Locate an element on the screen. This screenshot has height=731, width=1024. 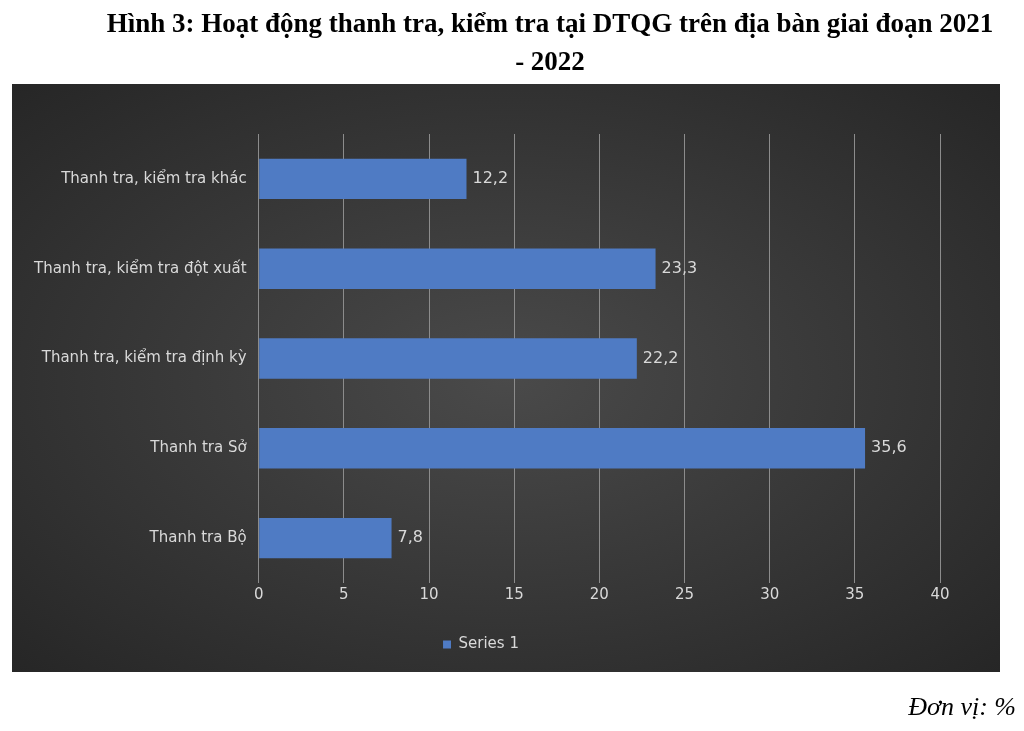
text: Đơn vị: % is located at coordinates (962, 707).